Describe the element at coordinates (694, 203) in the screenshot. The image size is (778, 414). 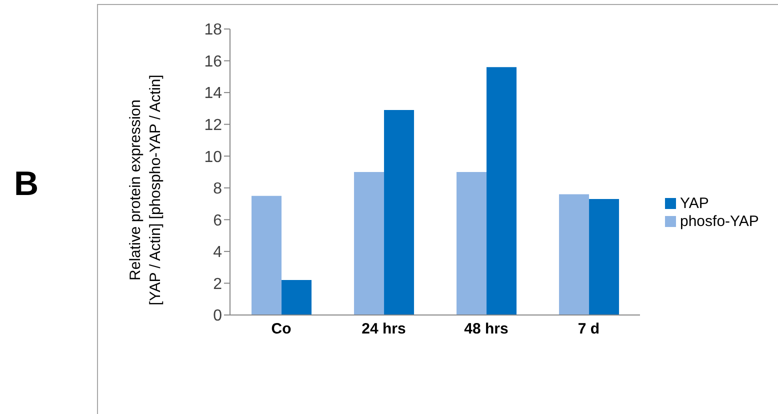
I see `legend-label: YAP` at that location.